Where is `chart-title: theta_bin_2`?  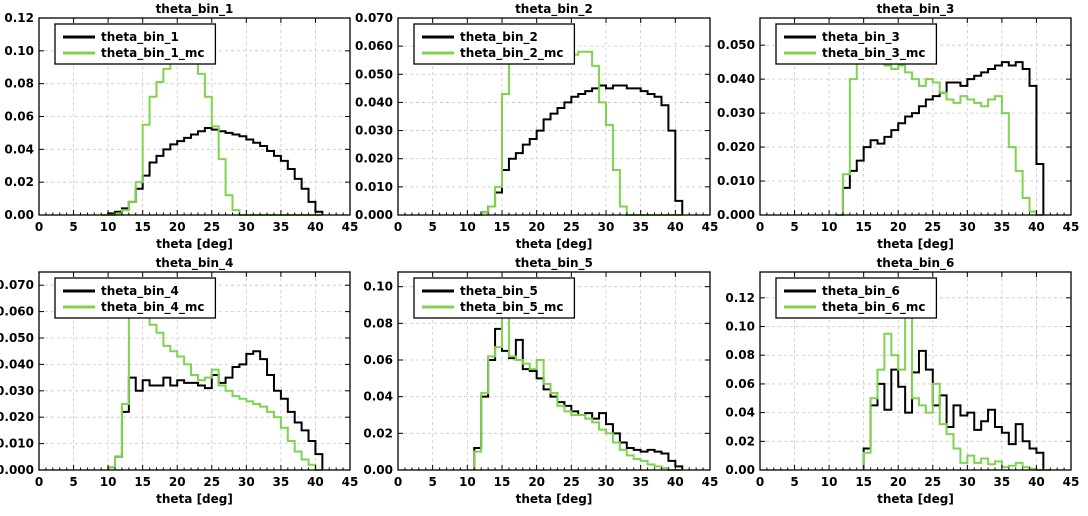
chart-title: theta_bin_2 is located at coordinates (554, 9).